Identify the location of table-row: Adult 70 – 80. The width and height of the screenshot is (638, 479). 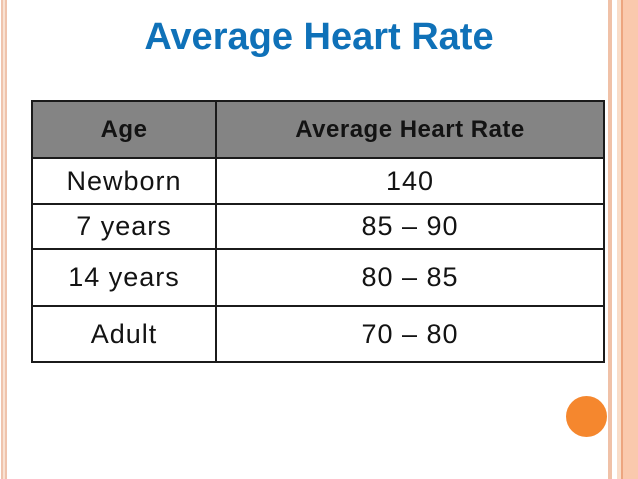
(318, 334).